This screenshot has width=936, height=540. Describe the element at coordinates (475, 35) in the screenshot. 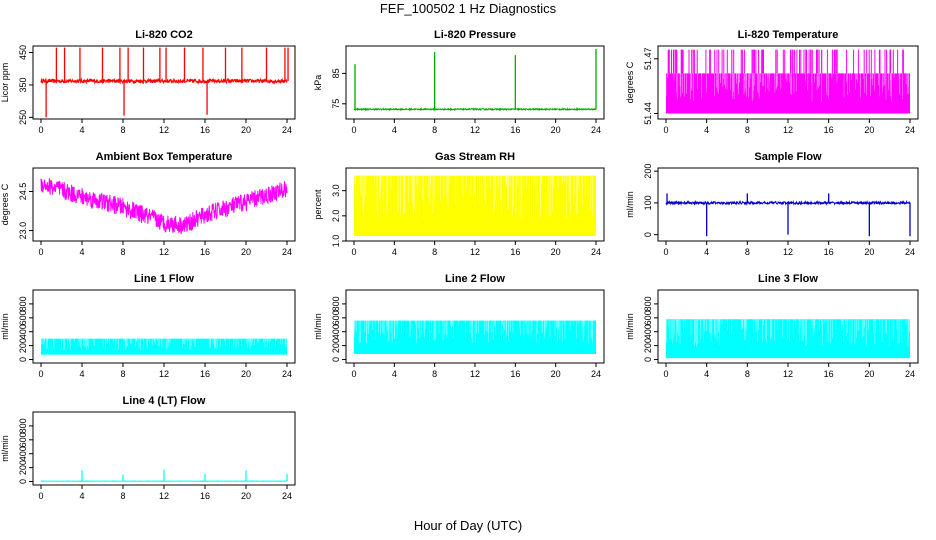

I see `chart-title: Li-820 Pressure` at that location.